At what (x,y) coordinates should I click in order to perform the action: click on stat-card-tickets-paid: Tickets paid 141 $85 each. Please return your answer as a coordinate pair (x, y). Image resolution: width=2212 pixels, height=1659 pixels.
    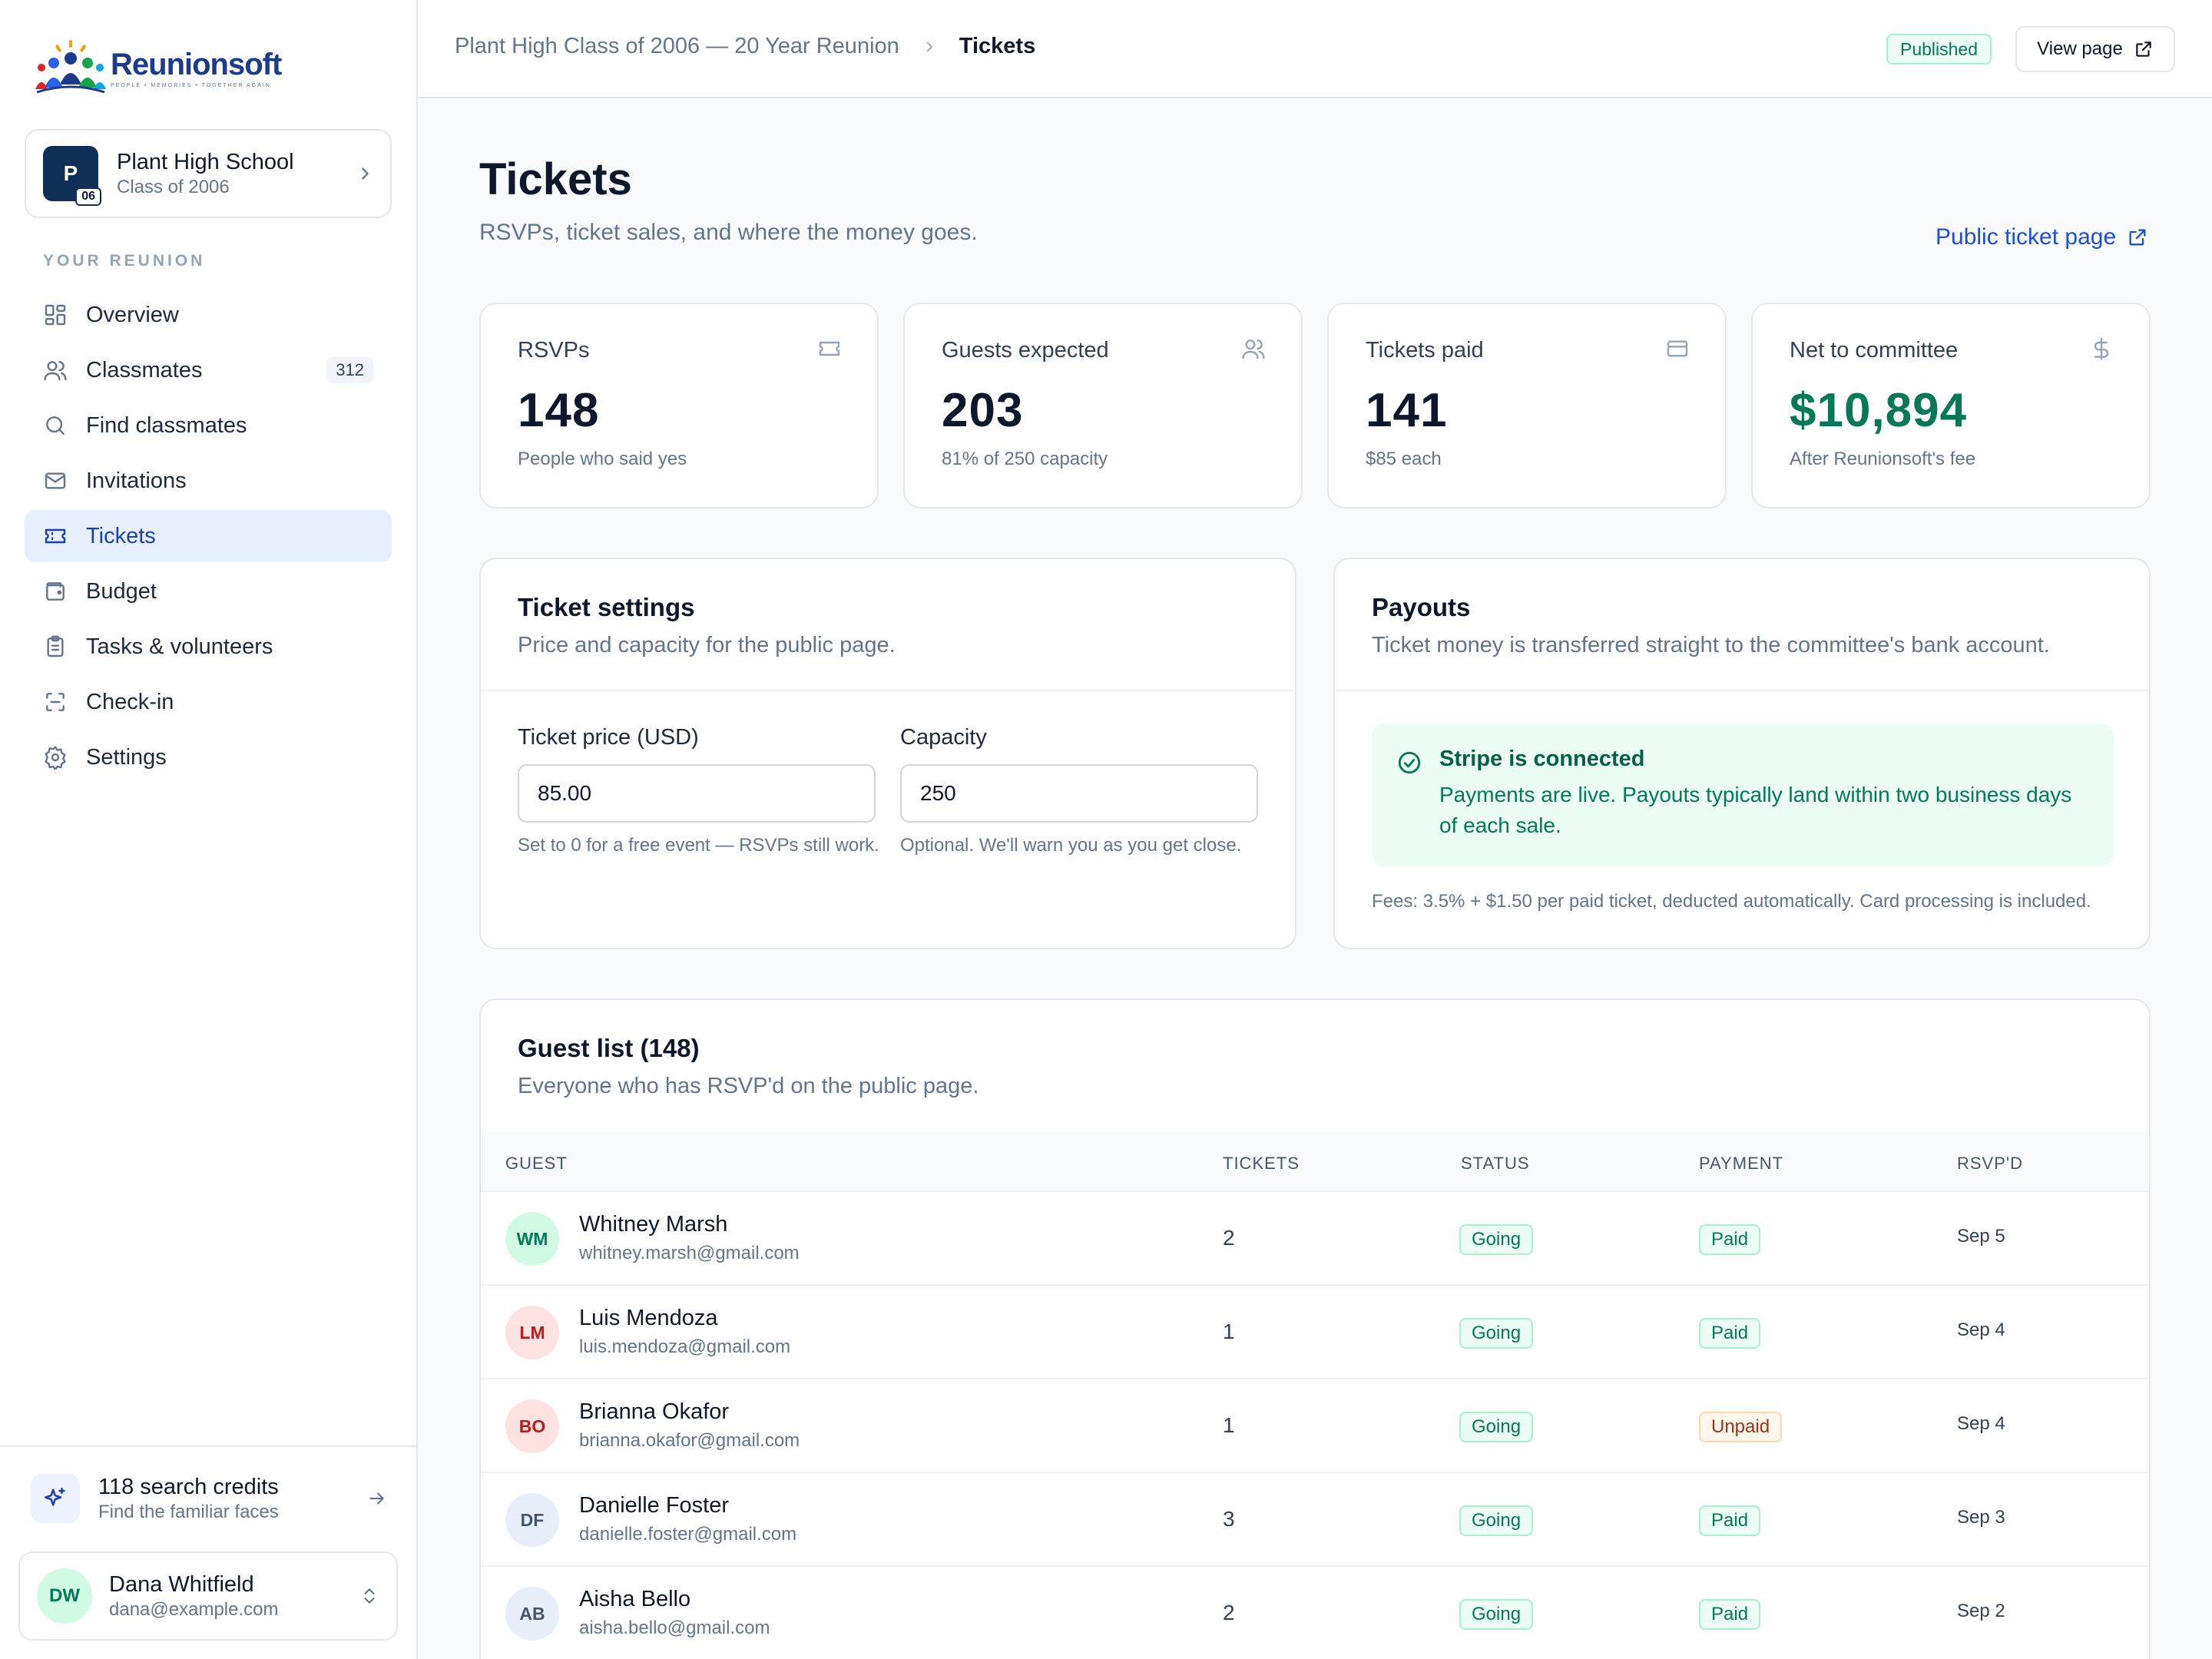
    Looking at the image, I should click on (1527, 405).